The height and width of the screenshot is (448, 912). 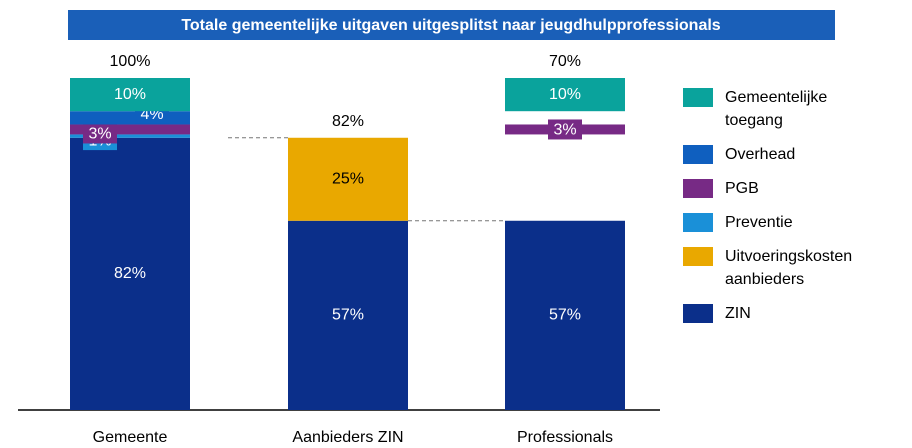 I want to click on legend-item: Uitvoeringskosten aanbieders, so click(x=793, y=268).